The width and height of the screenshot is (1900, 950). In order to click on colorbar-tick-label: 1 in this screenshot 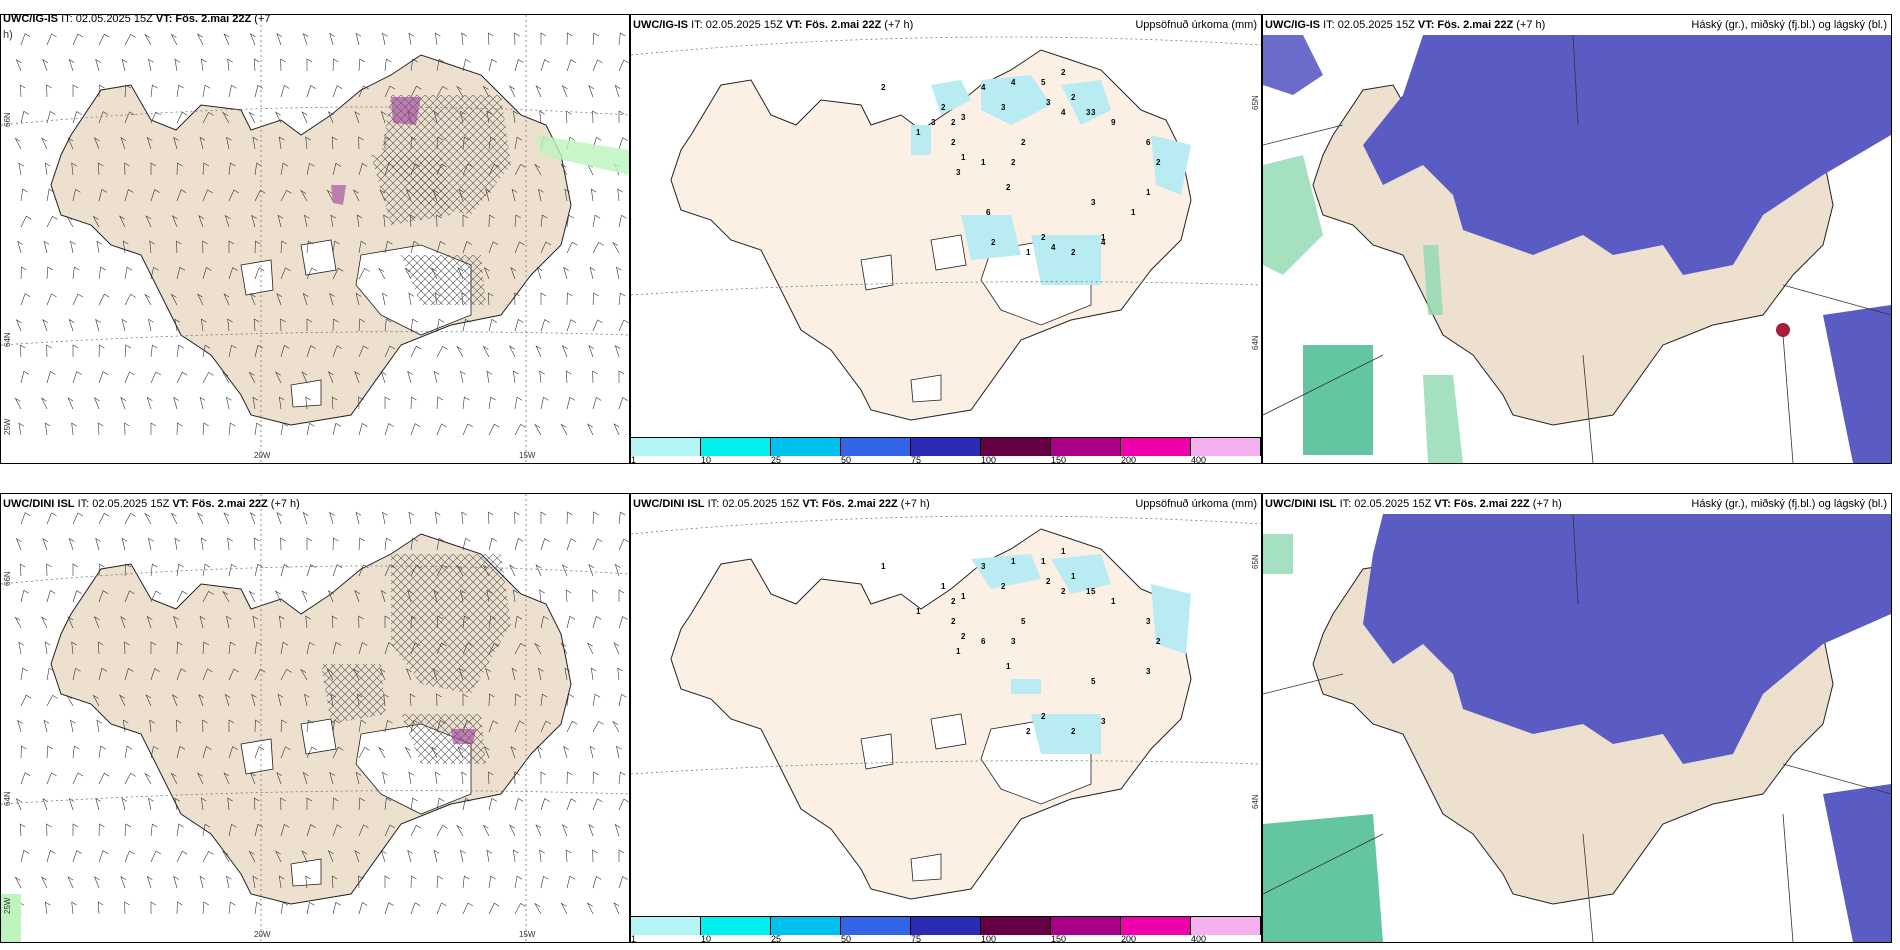, I will do `click(634, 938)`.